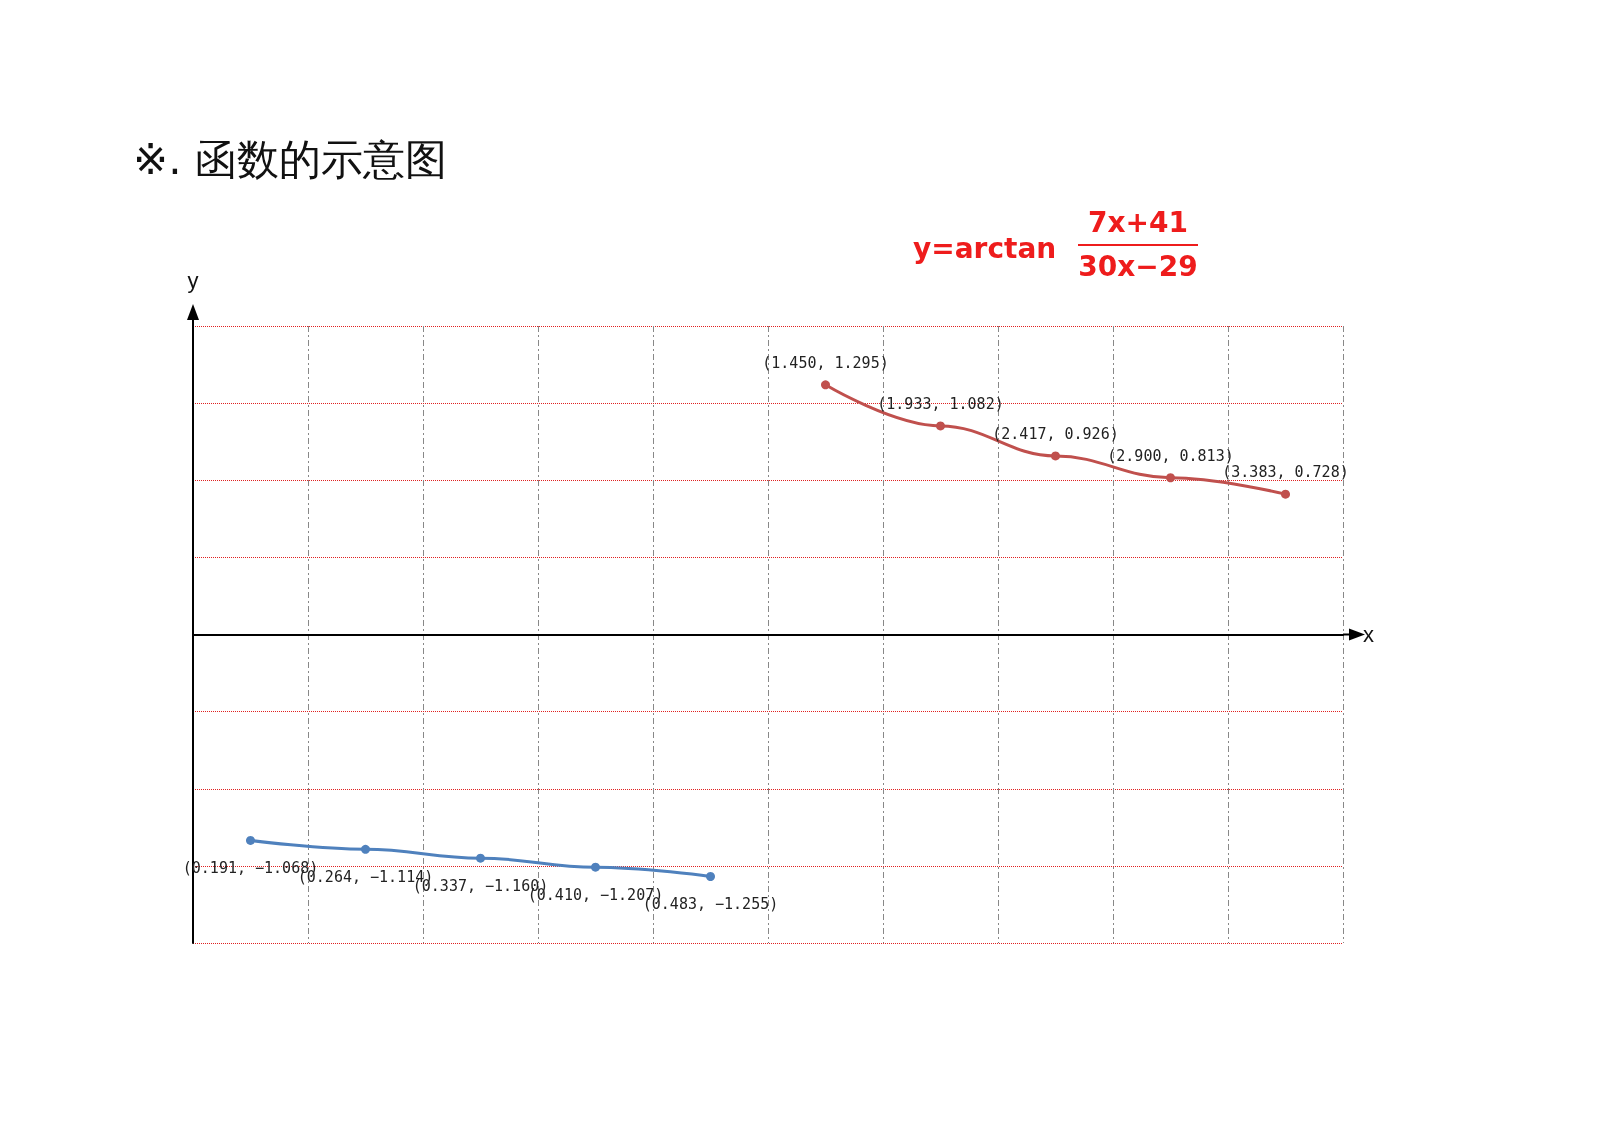 This screenshot has width=1600, height=1132. Describe the element at coordinates (1138, 222) in the screenshot. I see `text: 7x+41` at that location.